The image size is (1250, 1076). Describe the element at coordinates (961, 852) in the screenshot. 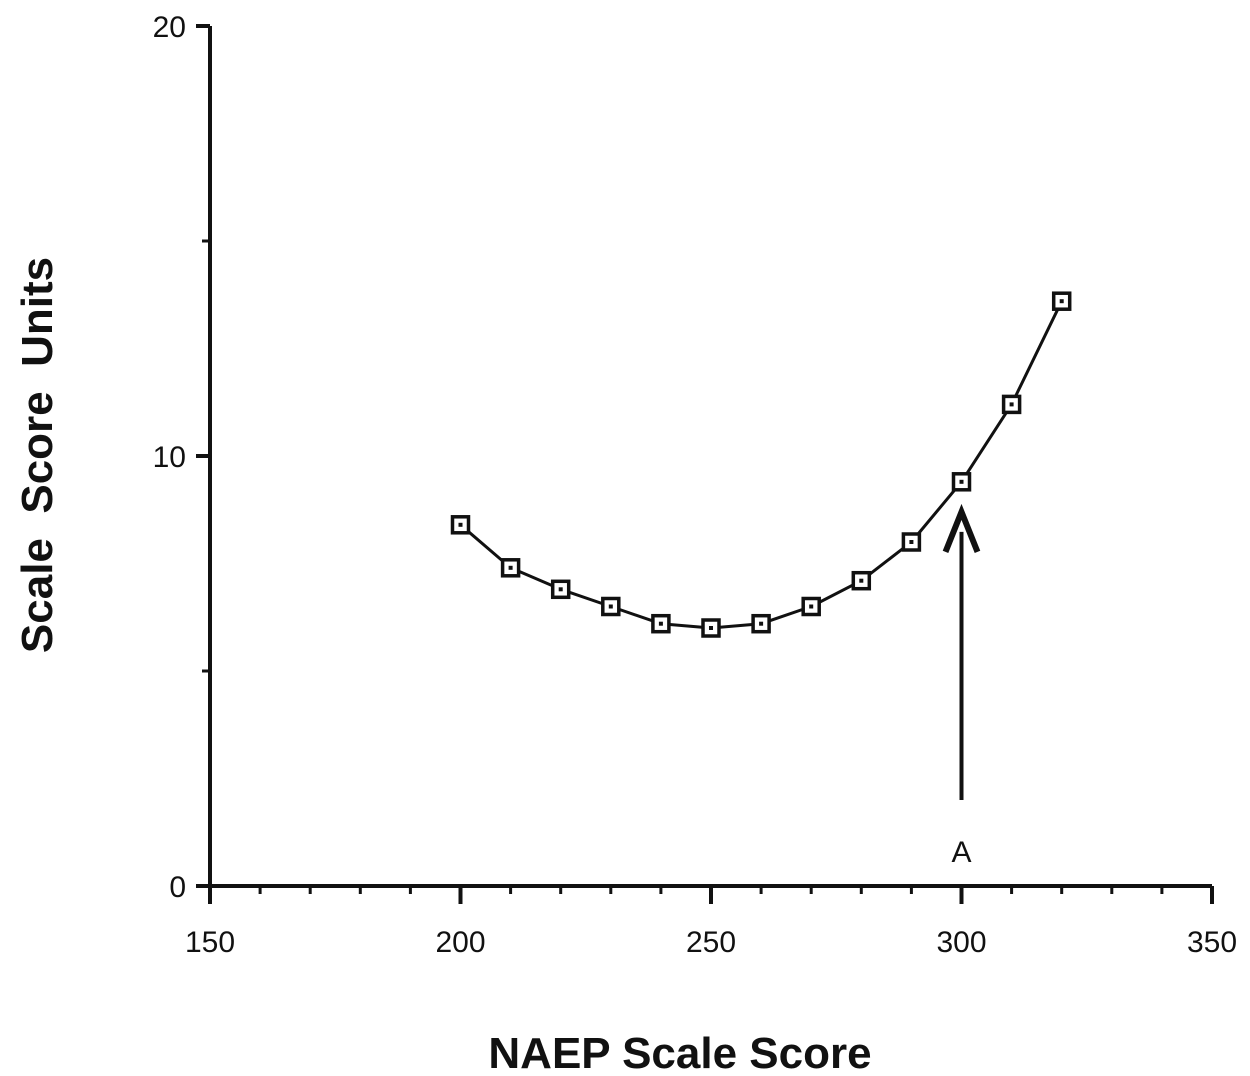

I see `annotation-label: A` at that location.